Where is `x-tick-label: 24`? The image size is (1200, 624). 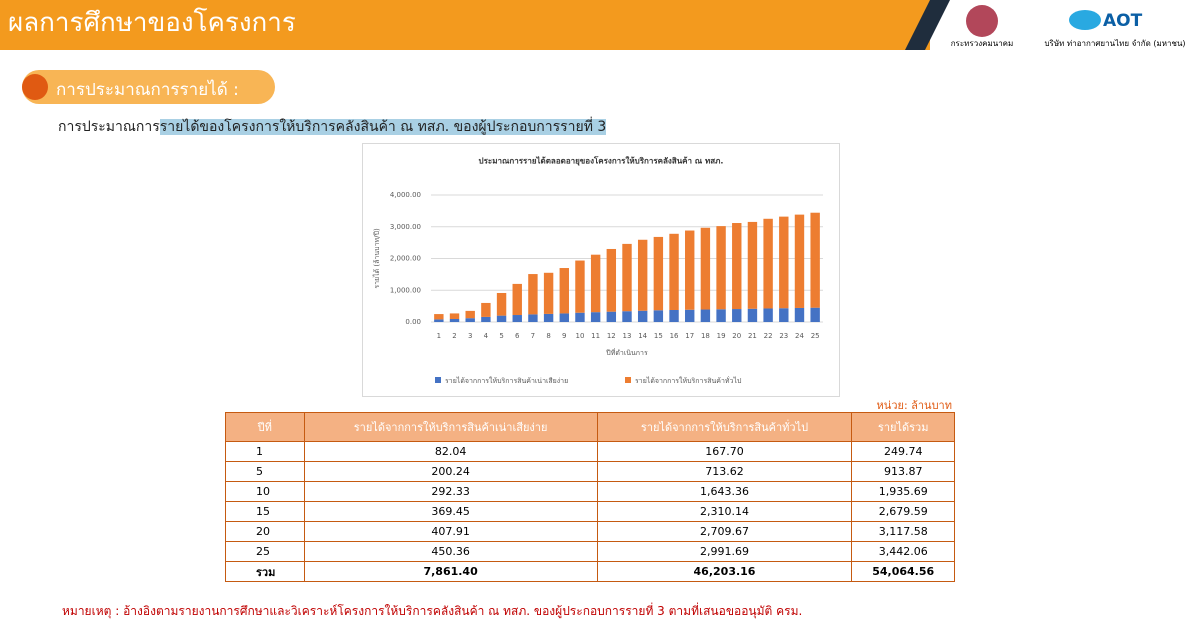 x-tick-label: 24 is located at coordinates (799, 336).